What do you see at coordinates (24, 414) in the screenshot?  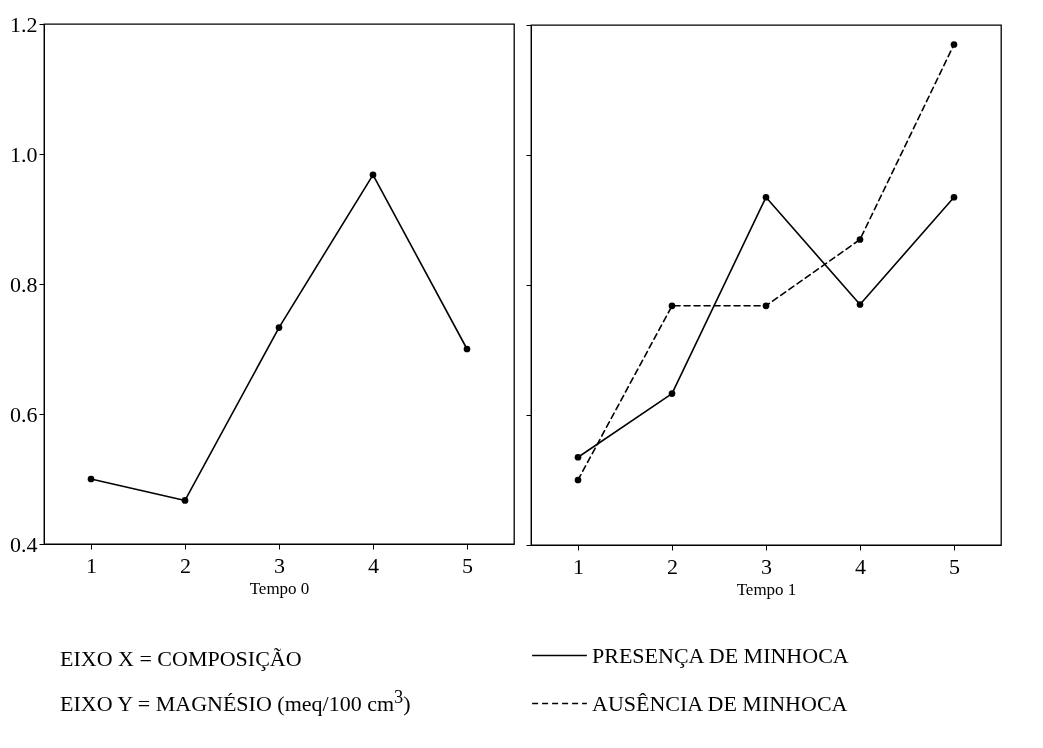 I see `y-tick-label: 0.6` at bounding box center [24, 414].